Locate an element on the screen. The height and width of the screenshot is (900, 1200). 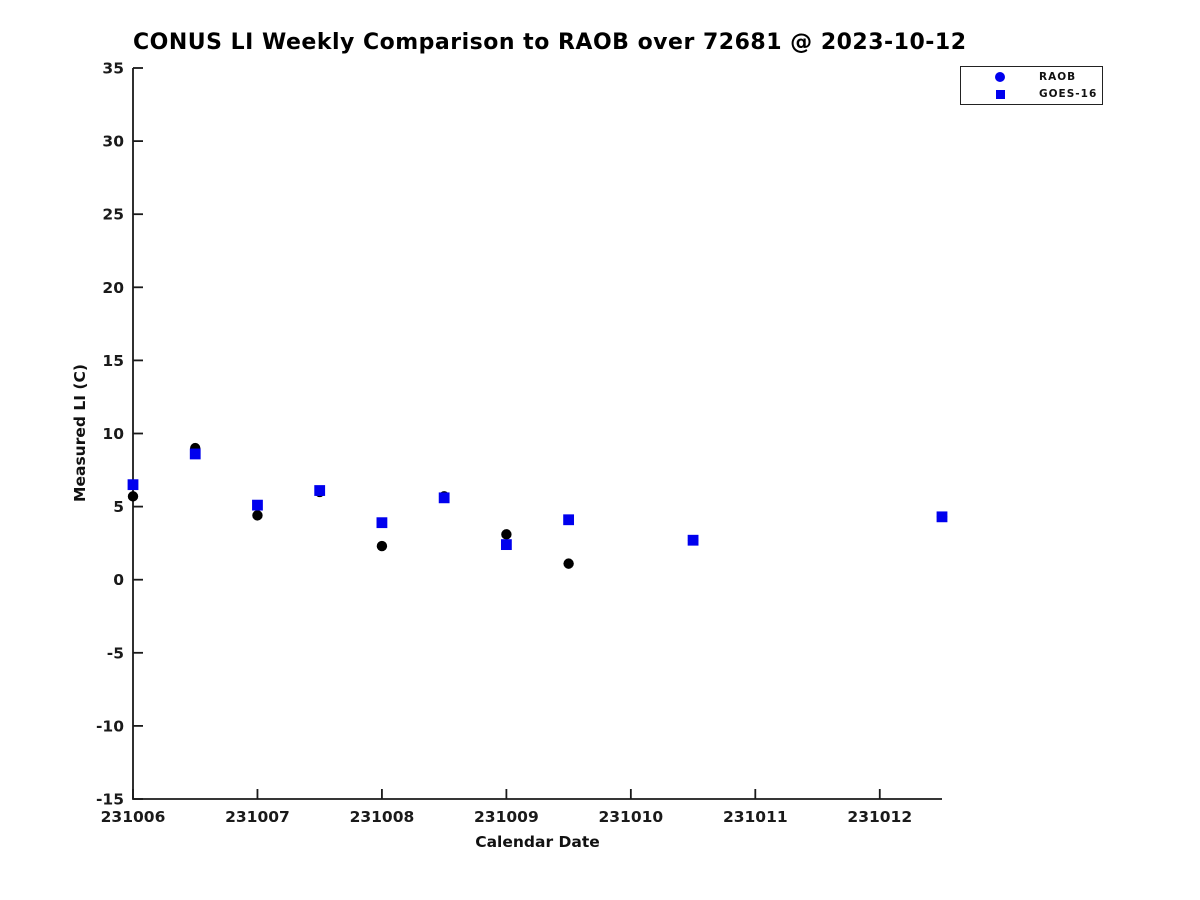
x-tick-label: 231006 is located at coordinates (133, 817).